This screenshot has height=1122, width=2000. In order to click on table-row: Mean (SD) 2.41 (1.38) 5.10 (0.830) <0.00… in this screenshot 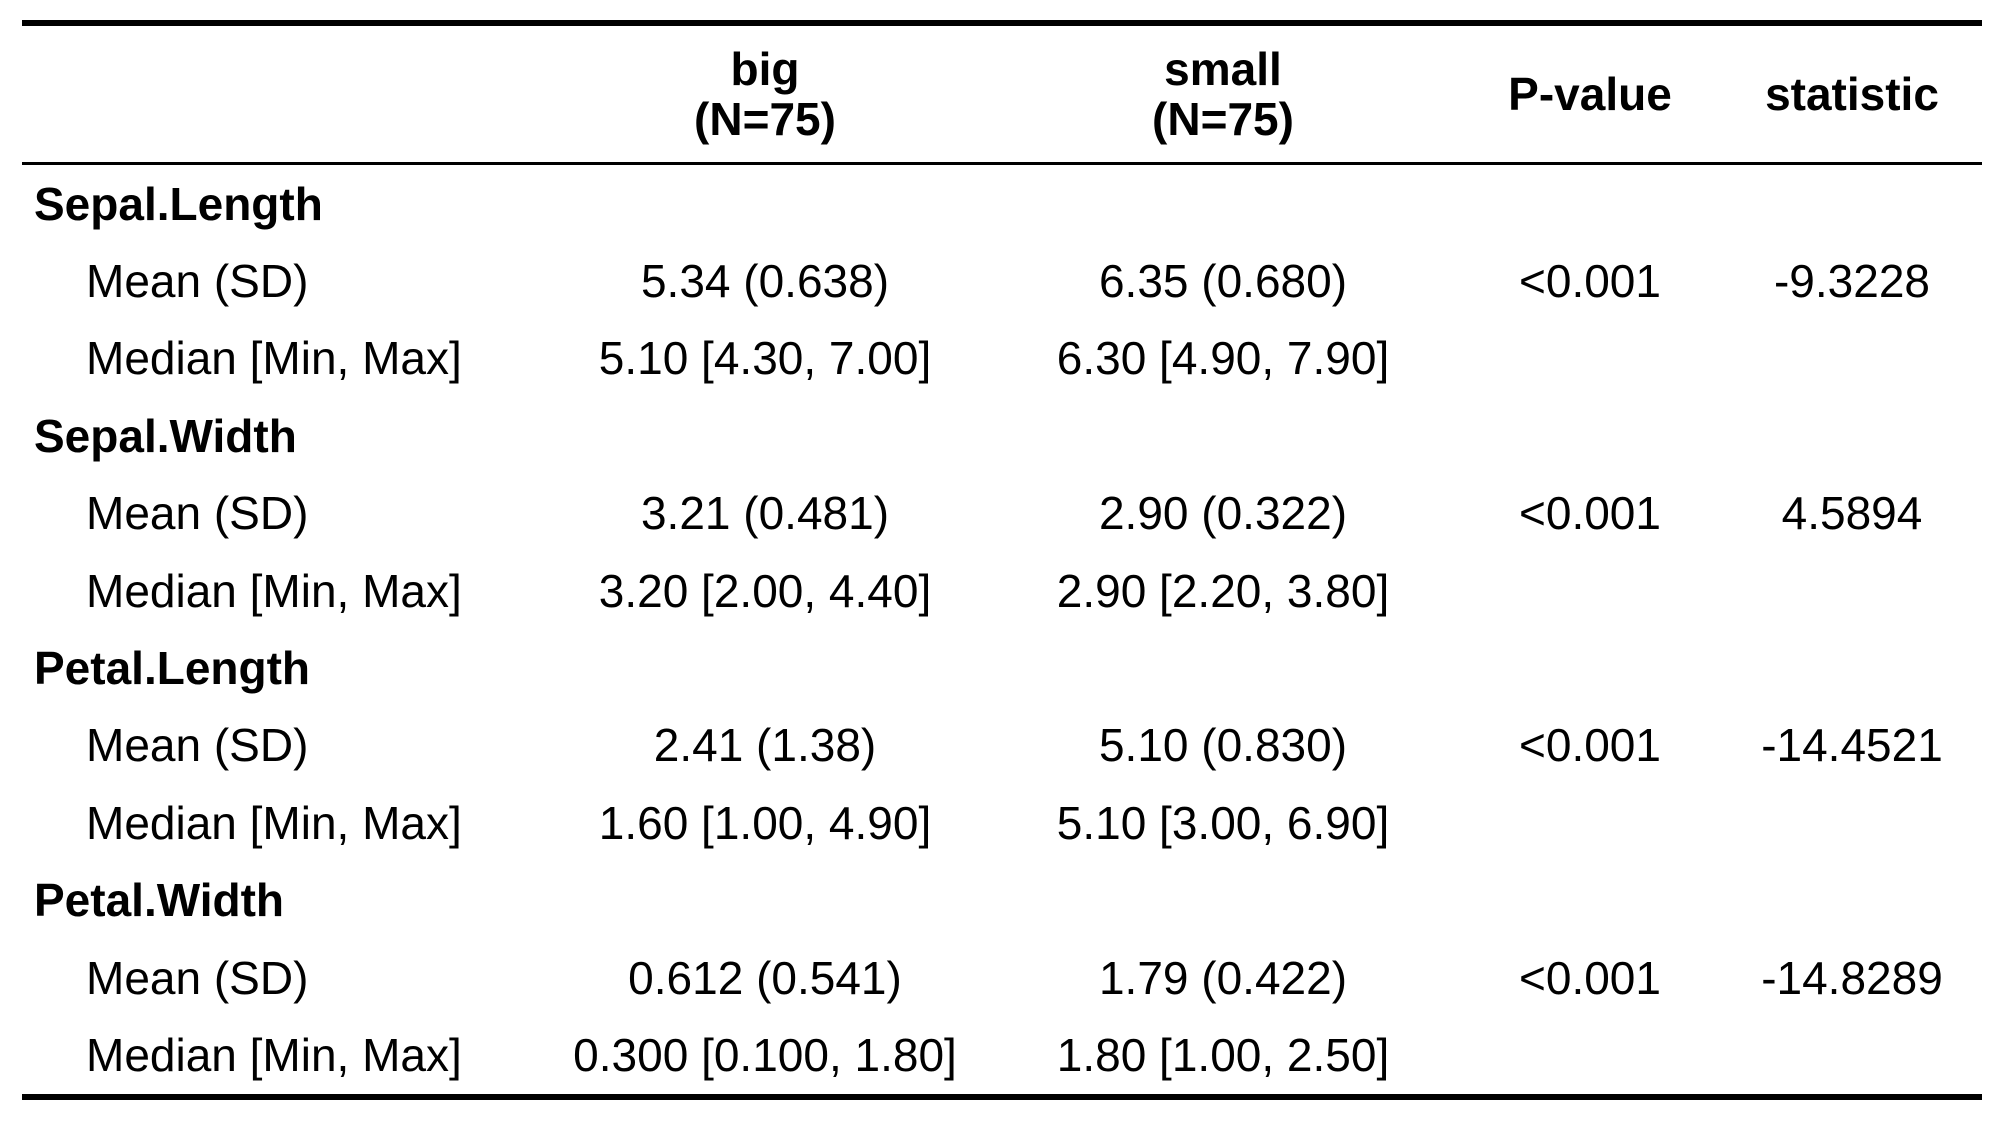, I will do `click(1002, 745)`.